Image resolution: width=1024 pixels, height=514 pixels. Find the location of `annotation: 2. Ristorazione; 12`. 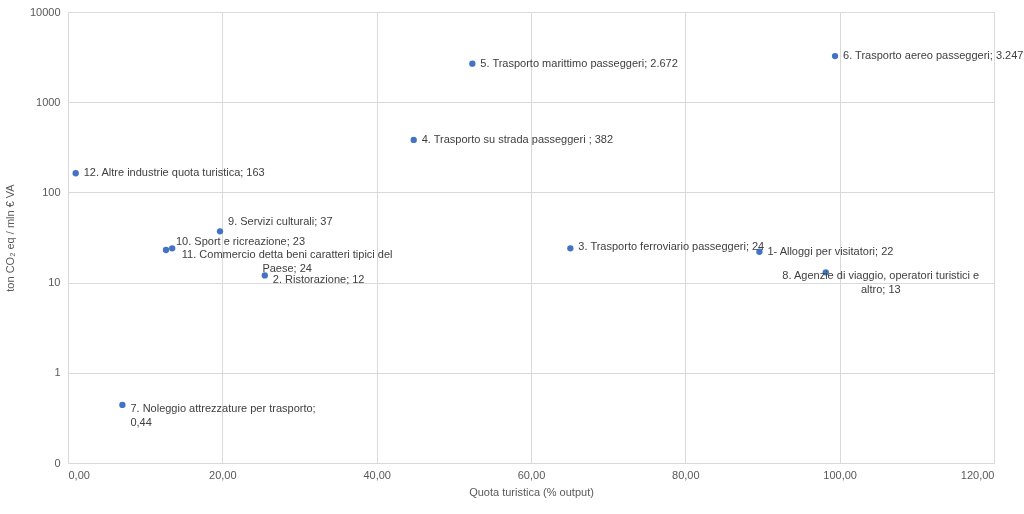

annotation: 2. Ristorazione; 12 is located at coordinates (318, 279).